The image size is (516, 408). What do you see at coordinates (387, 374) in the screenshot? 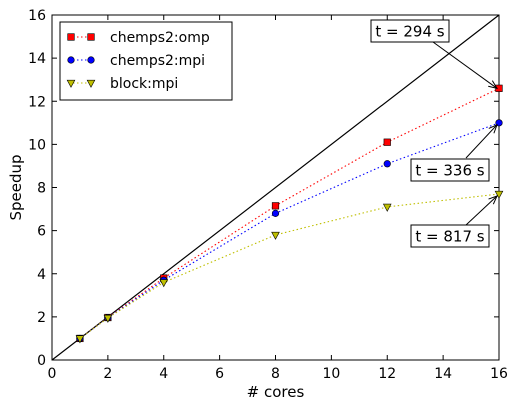
I see `x-tick-label: 12` at bounding box center [387, 374].